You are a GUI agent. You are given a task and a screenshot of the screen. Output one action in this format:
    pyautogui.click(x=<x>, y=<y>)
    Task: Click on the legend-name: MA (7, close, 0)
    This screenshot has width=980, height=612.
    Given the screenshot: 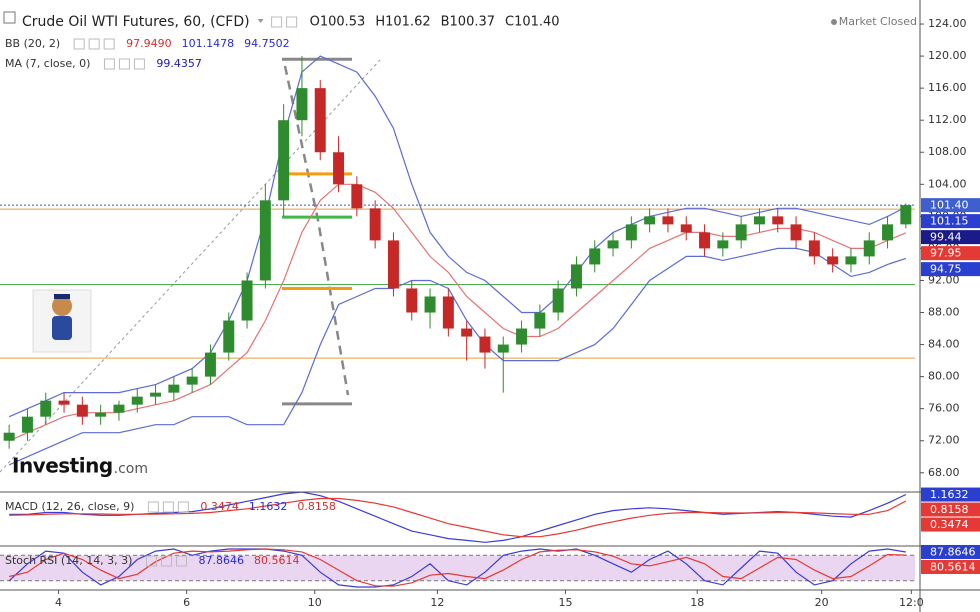 What is the action you would take?
    pyautogui.click(x=47, y=63)
    